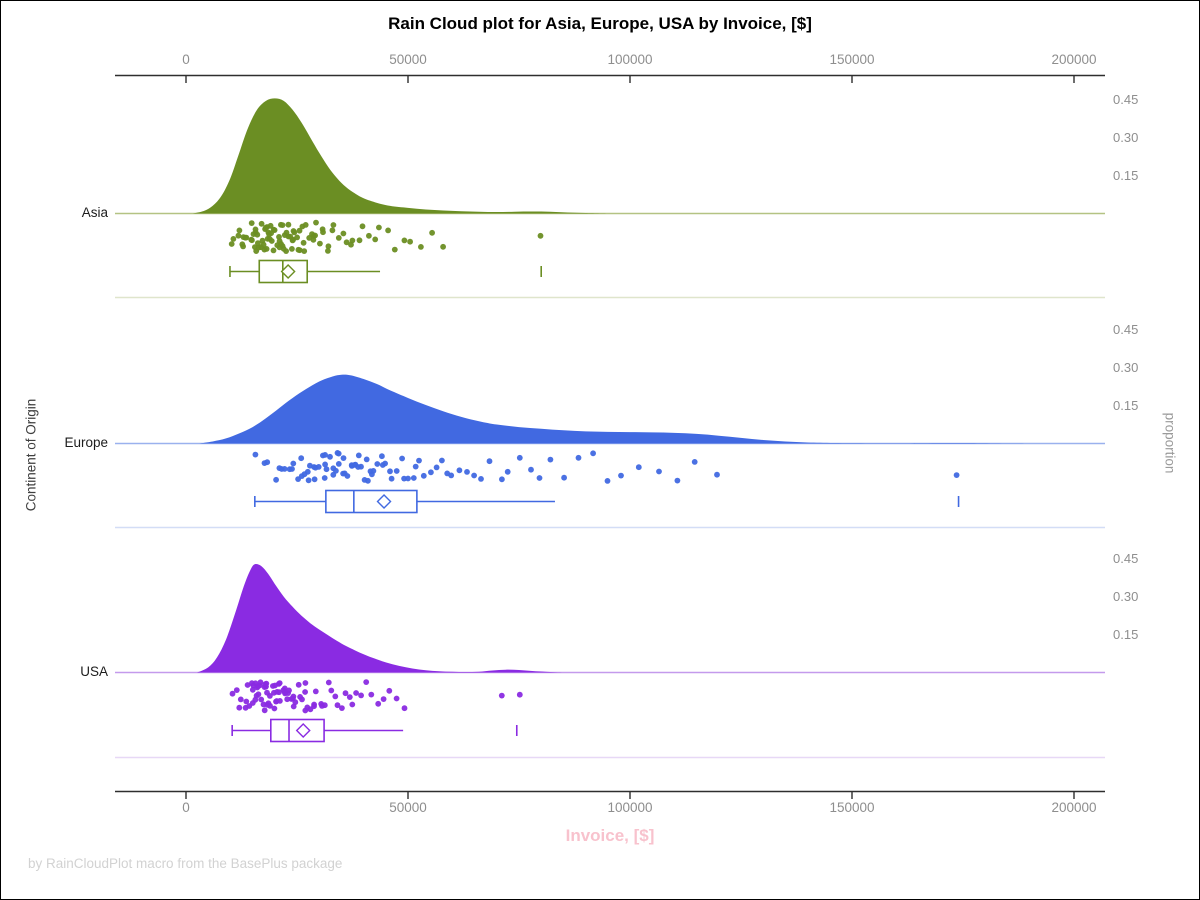  Describe the element at coordinates (288, 271) in the screenshot. I see `box-asia-mean-diamond` at that location.